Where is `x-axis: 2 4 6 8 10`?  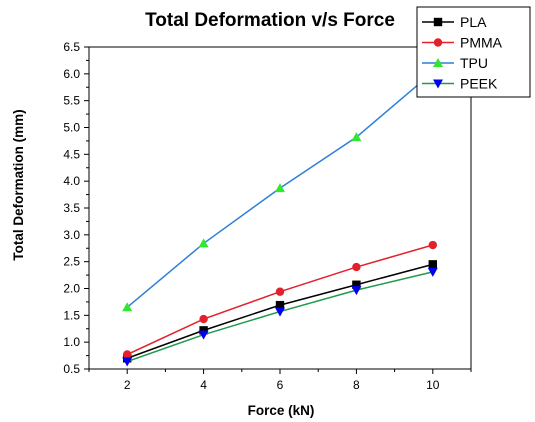
x-axis: 2 4 6 8 10 is located at coordinates (280, 380).